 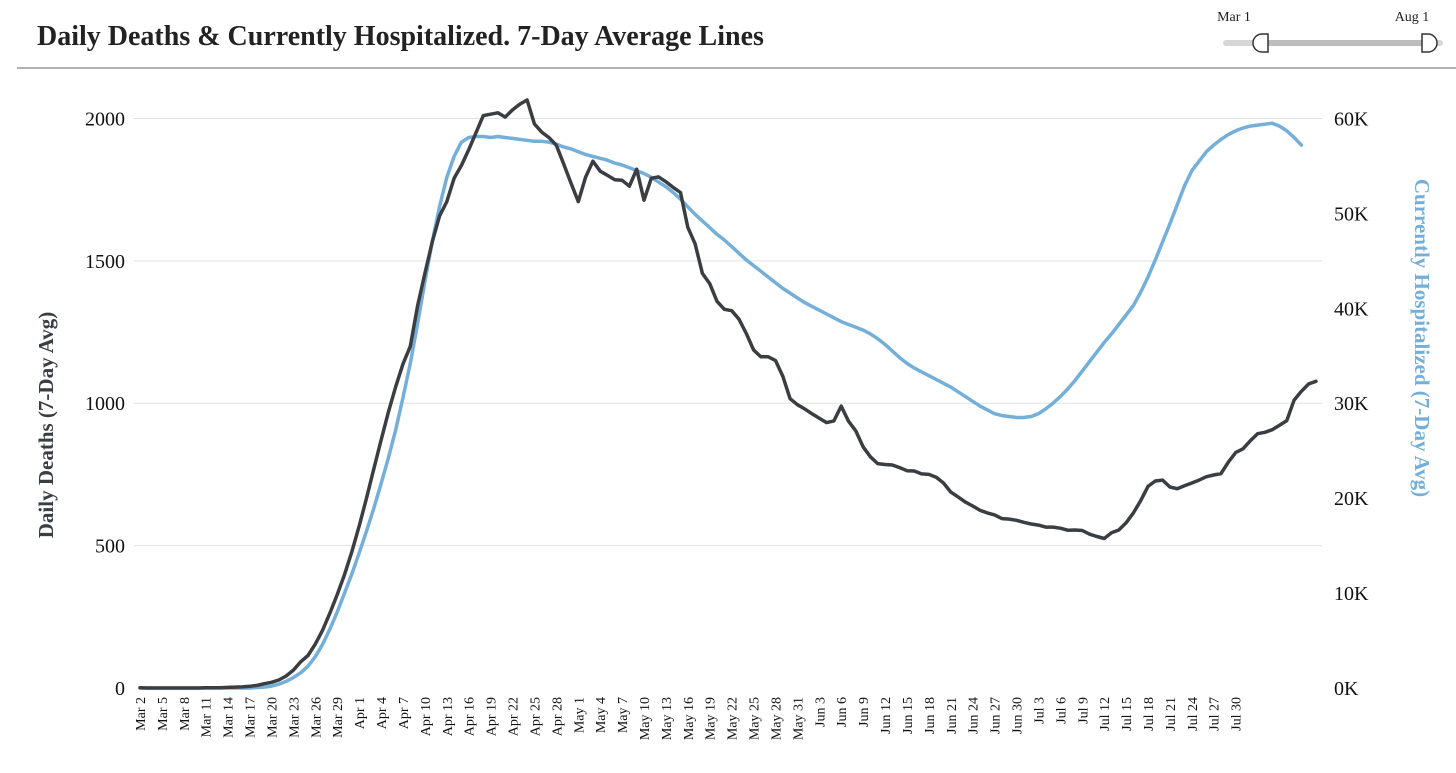 I want to click on x-tick-label: Apr 1, so click(x=360, y=713).